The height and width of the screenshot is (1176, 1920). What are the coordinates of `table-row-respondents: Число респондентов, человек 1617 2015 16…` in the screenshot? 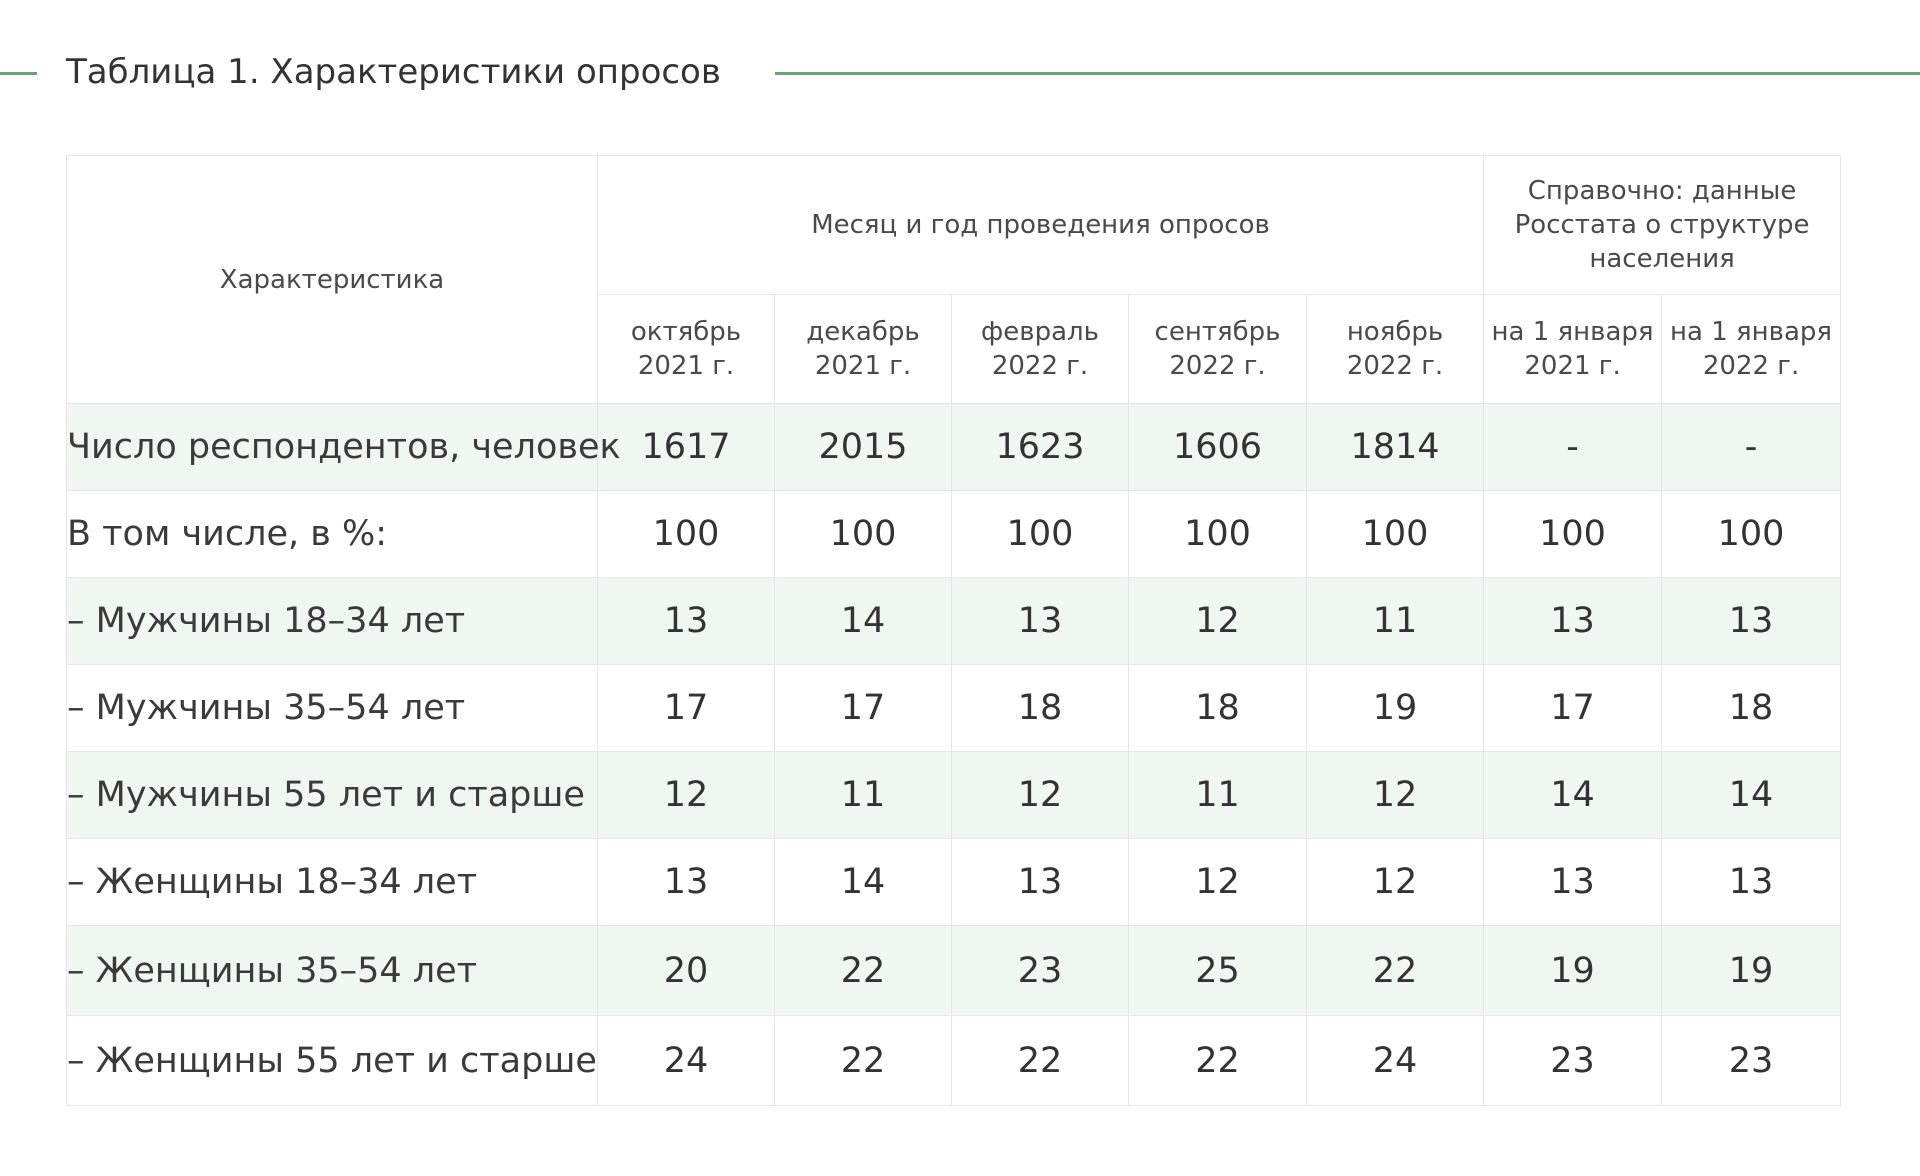 It's located at (954, 447).